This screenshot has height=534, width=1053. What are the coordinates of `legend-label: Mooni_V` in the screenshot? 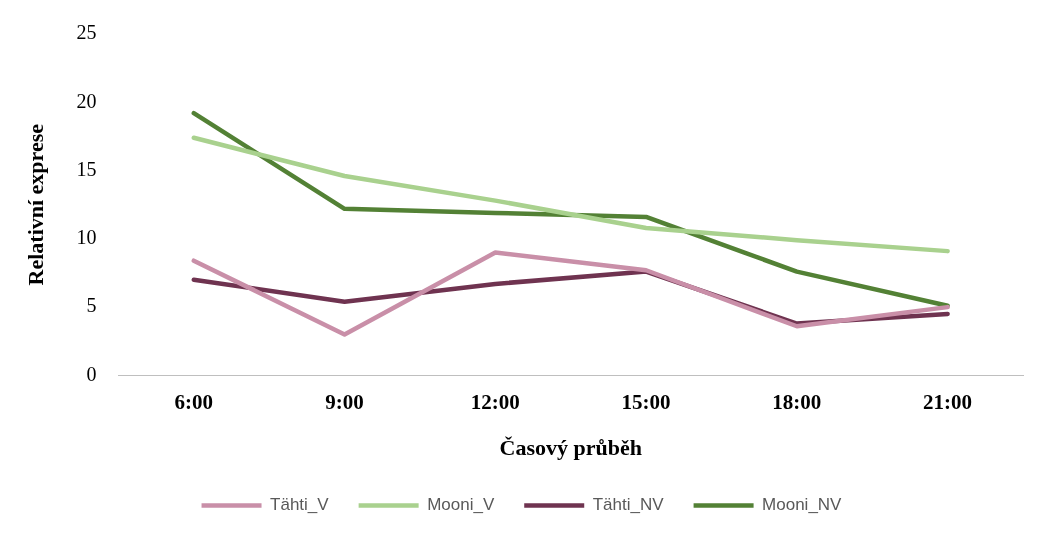 It's located at (461, 505).